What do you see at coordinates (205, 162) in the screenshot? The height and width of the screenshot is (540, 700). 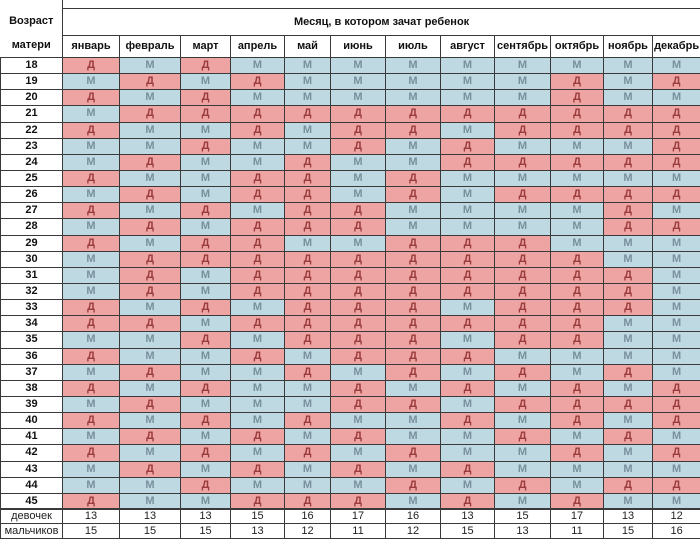 I see `cell-age24-month3: М` at bounding box center [205, 162].